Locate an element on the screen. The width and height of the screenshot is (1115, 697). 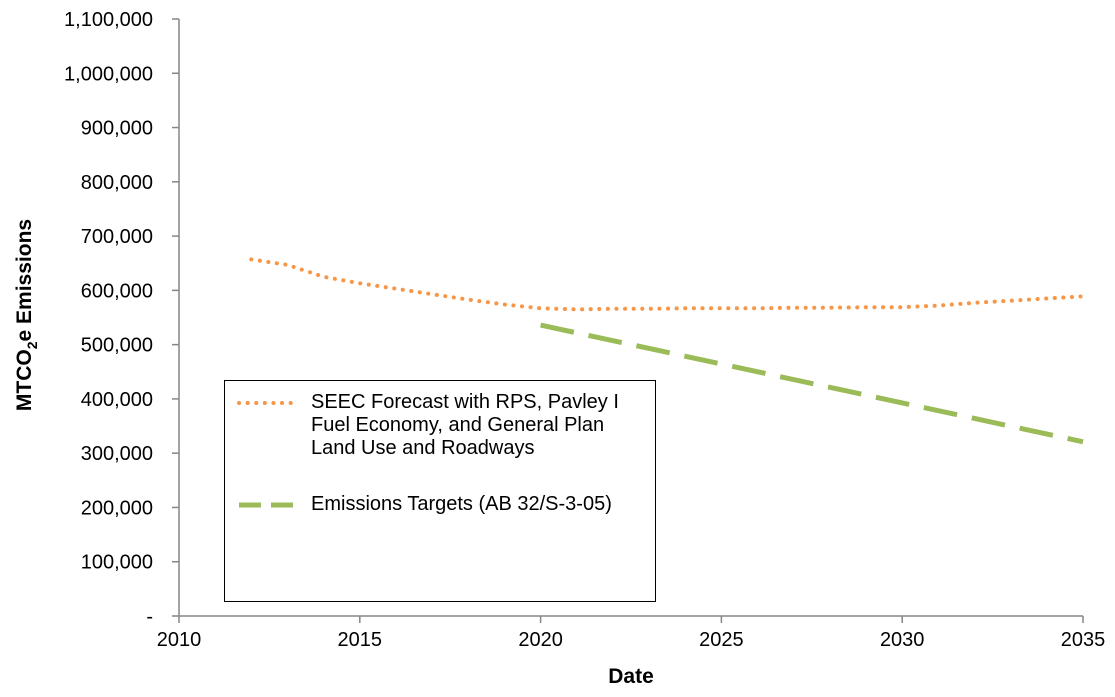
y-tick-label: 600,000 is located at coordinates (117, 291).